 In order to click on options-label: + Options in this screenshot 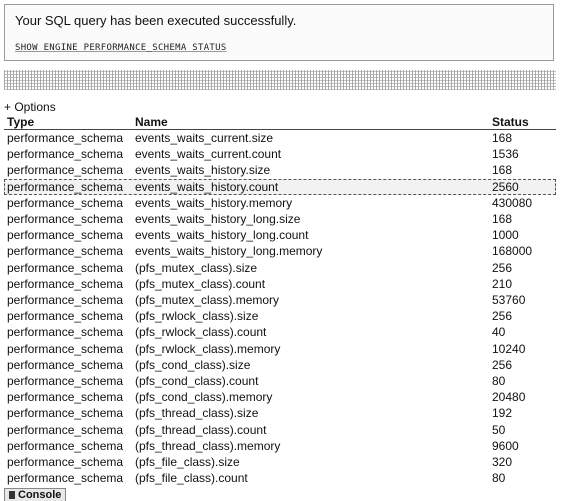, I will do `click(30, 107)`.